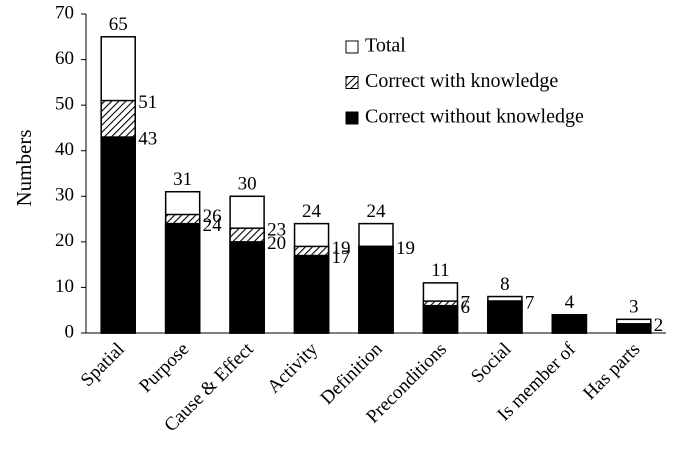 The width and height of the screenshot is (676, 471). What do you see at coordinates (212, 216) in the screenshot?
I see `data-label: 26` at bounding box center [212, 216].